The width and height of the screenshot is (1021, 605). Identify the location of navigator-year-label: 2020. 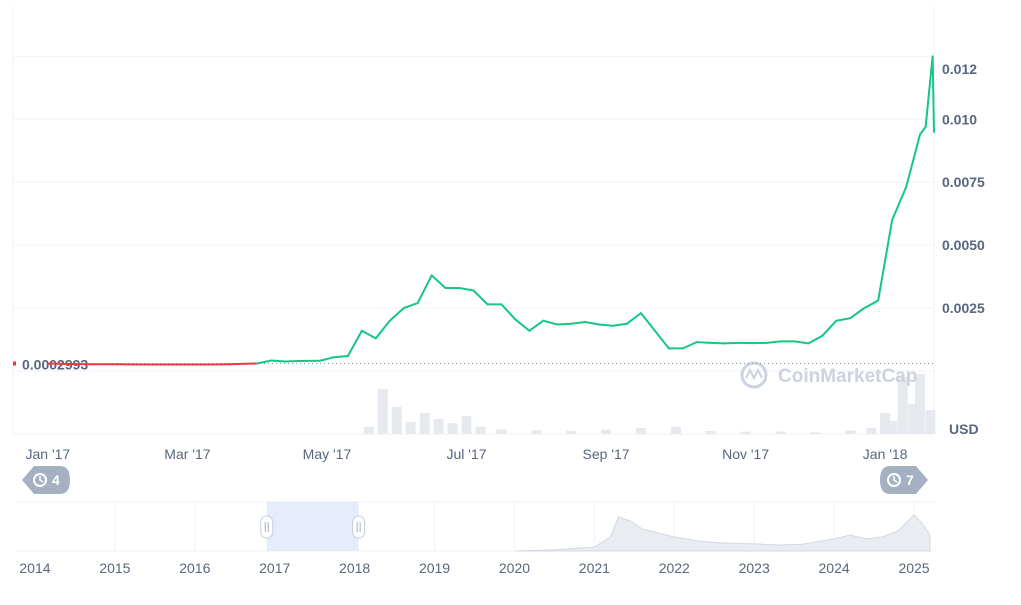
(514, 568).